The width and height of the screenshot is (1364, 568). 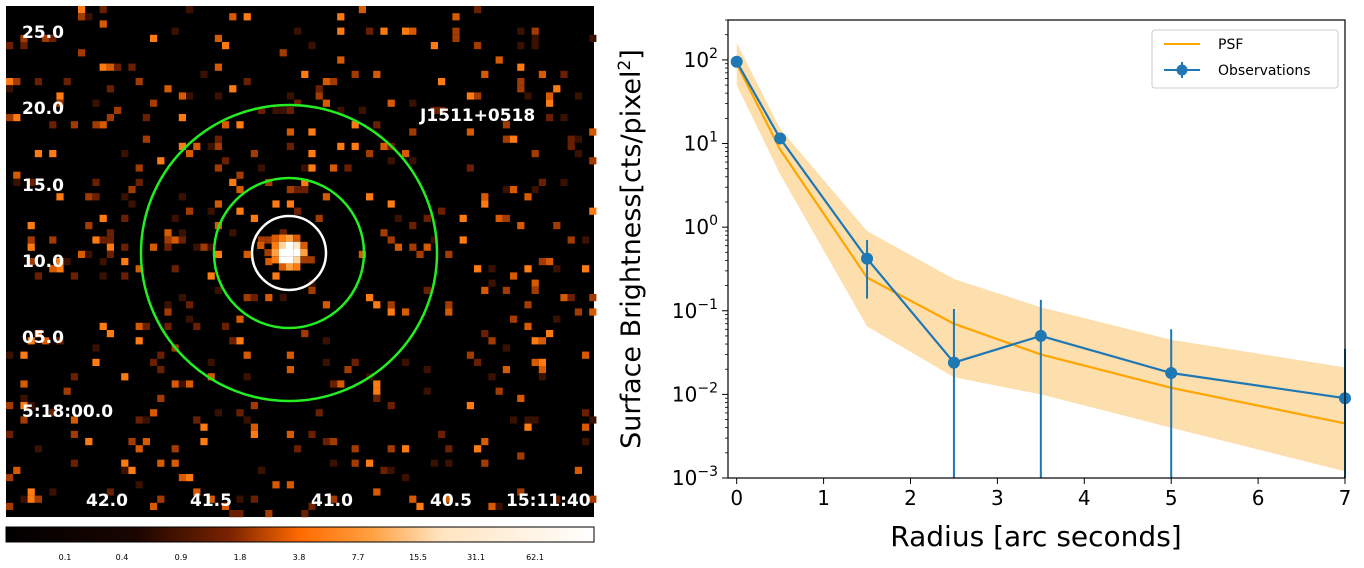 I want to click on background-annulus-outer, so click(x=289, y=253).